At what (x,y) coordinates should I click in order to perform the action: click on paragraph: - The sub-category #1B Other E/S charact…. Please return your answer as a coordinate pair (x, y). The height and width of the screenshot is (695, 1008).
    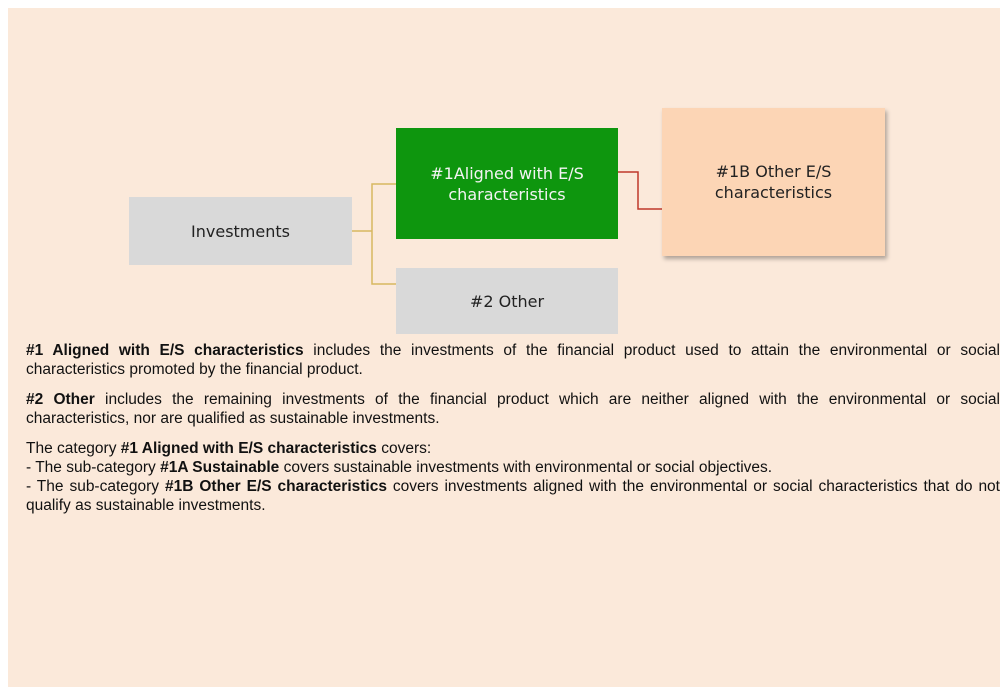
    Looking at the image, I should click on (513, 496).